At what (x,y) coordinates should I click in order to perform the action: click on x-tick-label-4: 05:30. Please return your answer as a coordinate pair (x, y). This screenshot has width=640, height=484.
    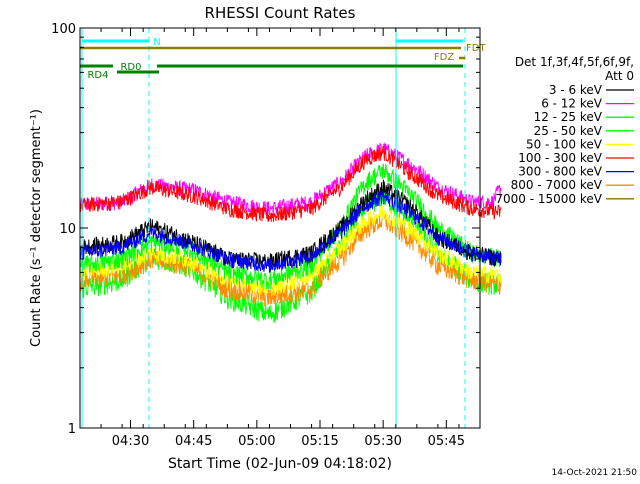
    Looking at the image, I should click on (382, 441).